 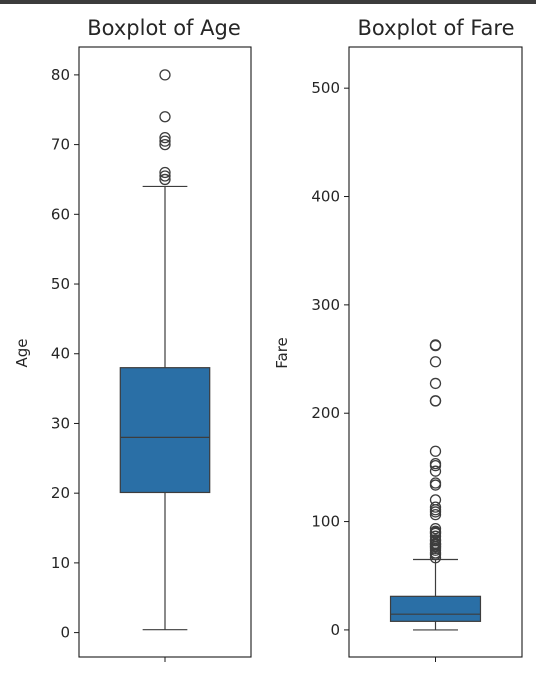 I want to click on age-y-tick-label: 30, so click(x=60, y=423).